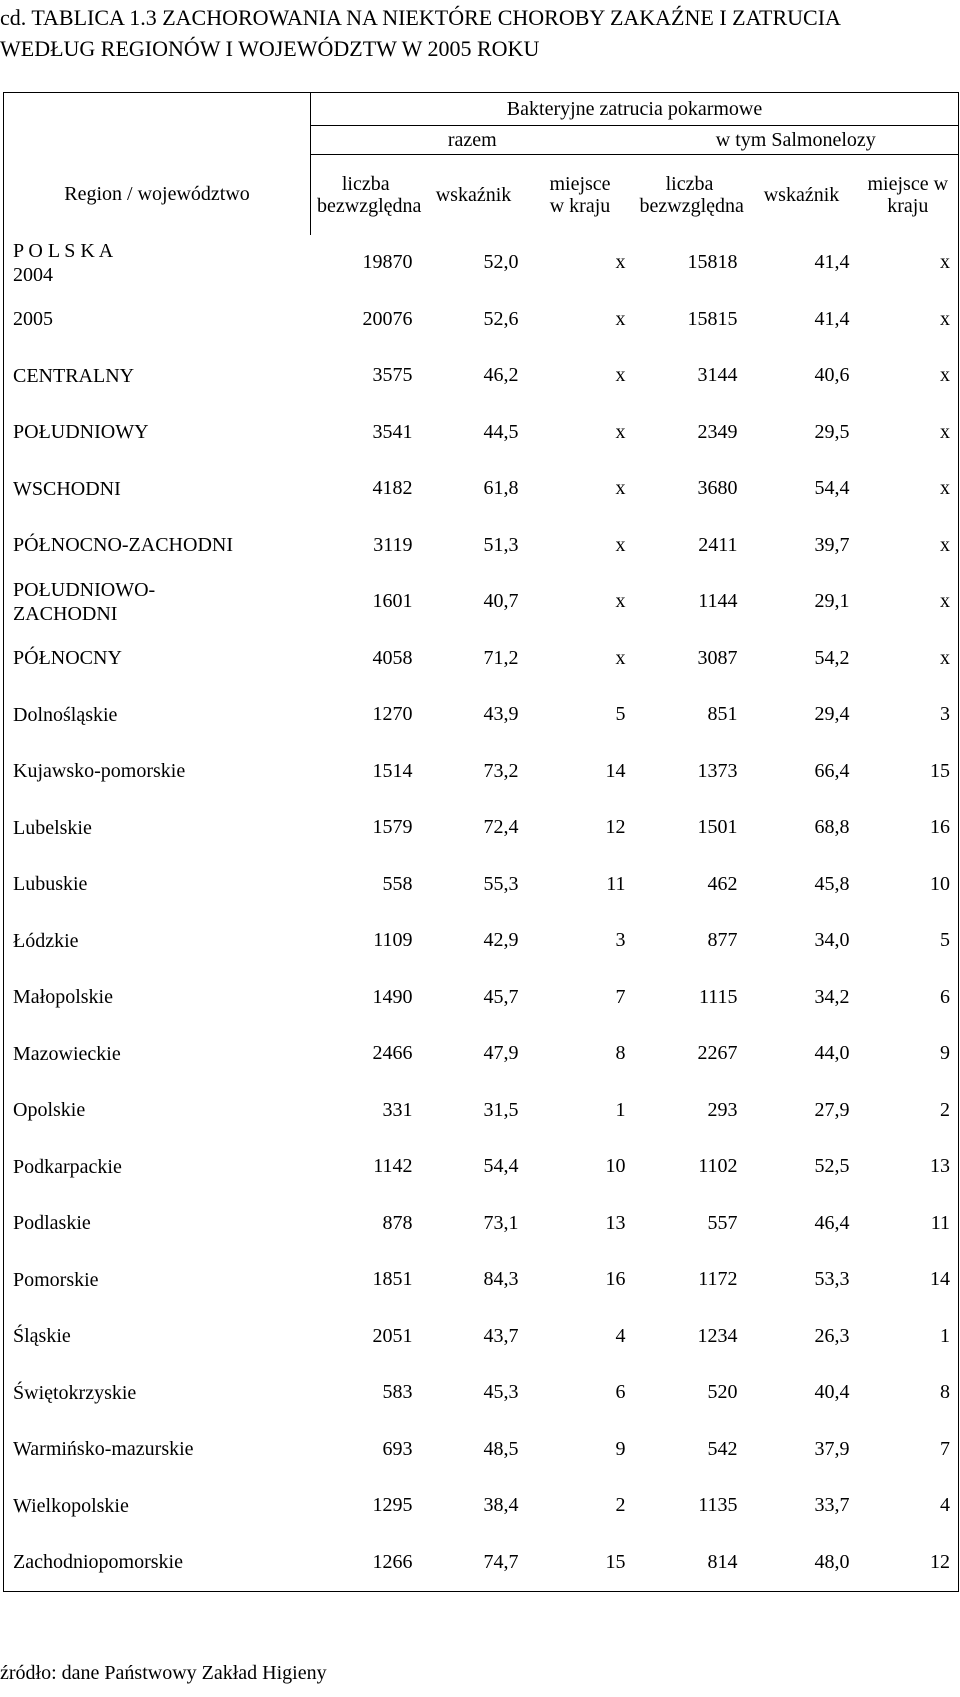 The image size is (960, 1697). Describe the element at coordinates (157, 884) in the screenshot. I see `row-label: Lubuskie` at that location.